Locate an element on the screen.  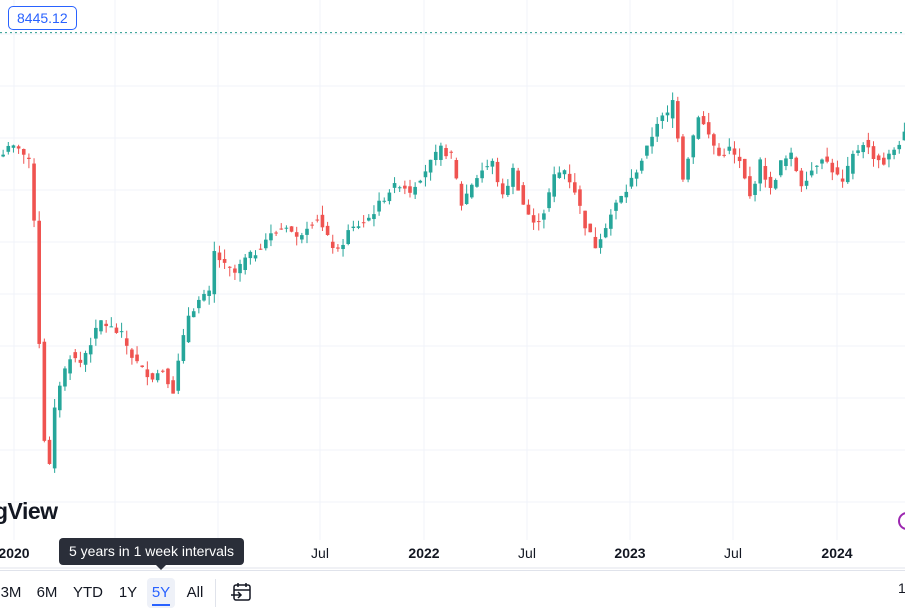
calendar-arrow-icon is located at coordinates (242, 593).